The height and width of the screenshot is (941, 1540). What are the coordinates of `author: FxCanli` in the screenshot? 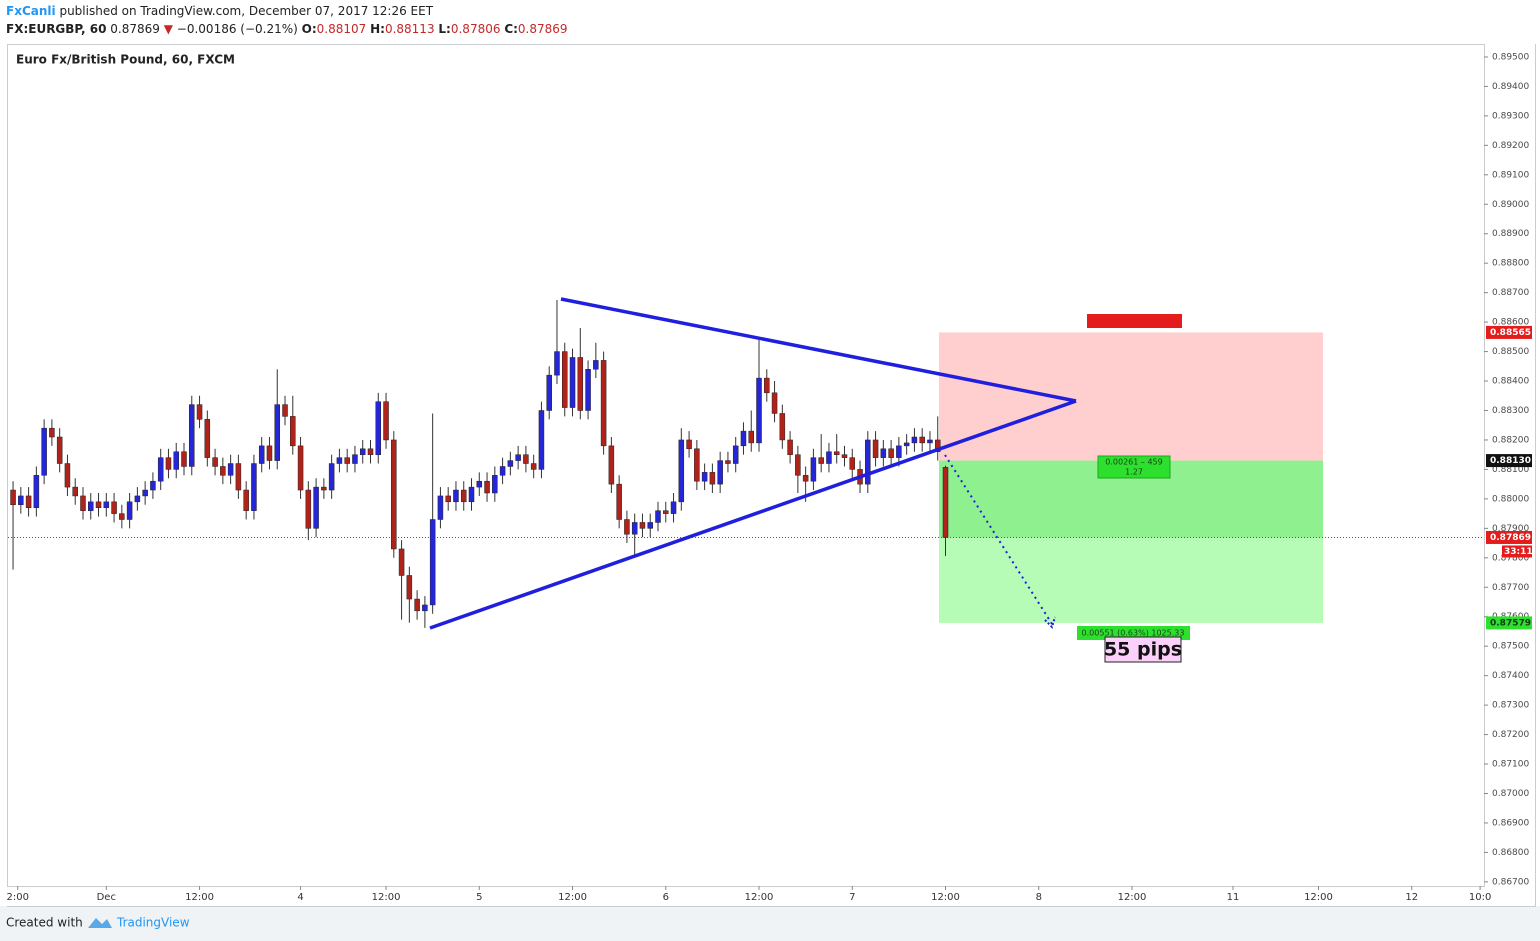 It's located at (31, 11).